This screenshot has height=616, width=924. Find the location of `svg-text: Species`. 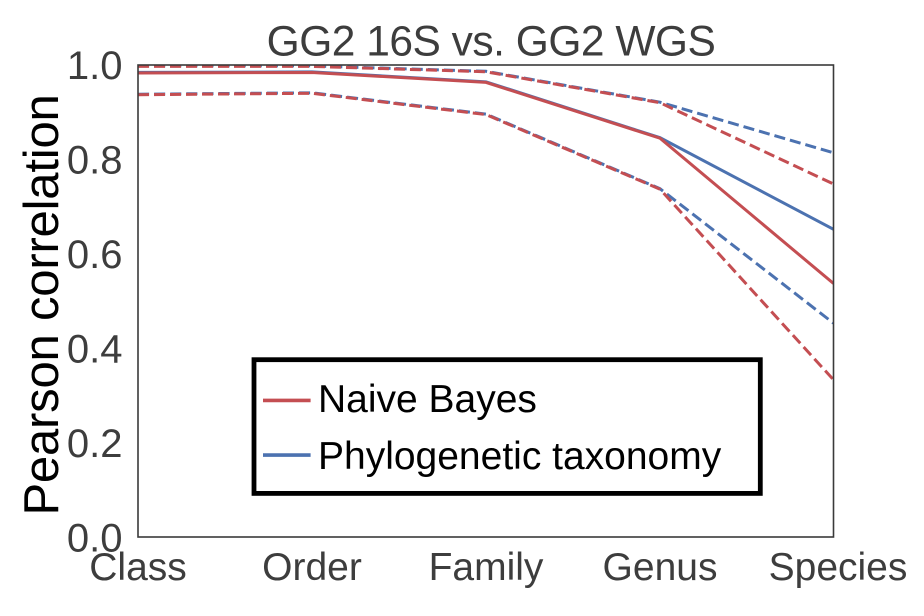

svg-text: Species is located at coordinates (838, 567).